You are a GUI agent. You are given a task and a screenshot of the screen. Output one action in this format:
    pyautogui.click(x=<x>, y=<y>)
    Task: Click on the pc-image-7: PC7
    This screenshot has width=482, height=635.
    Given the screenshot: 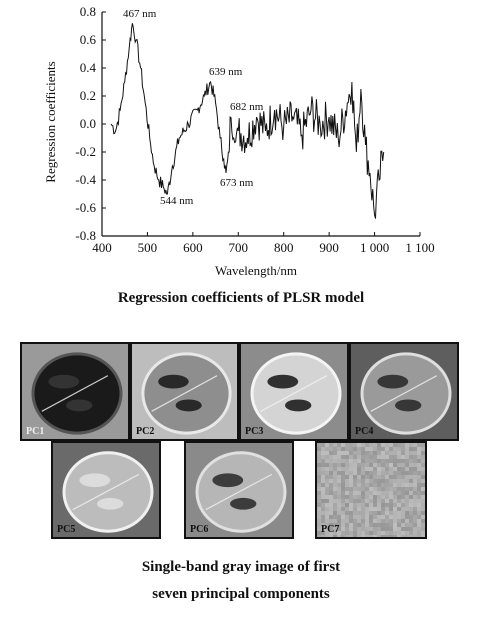 What is the action you would take?
    pyautogui.click(x=371, y=490)
    